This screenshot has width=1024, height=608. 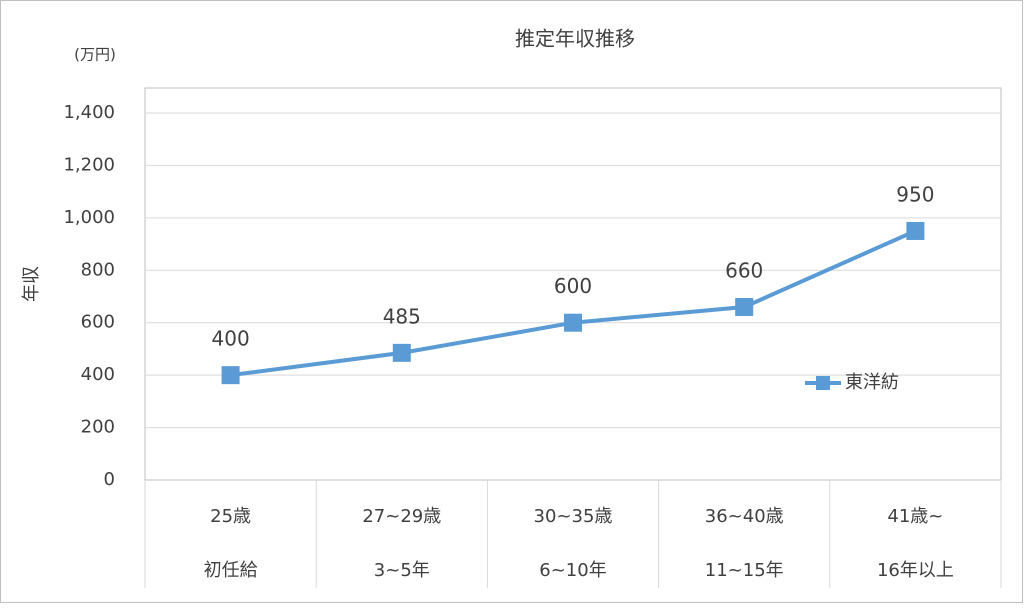 What do you see at coordinates (89, 217) in the screenshot?
I see `y-tick-label: 1,000` at bounding box center [89, 217].